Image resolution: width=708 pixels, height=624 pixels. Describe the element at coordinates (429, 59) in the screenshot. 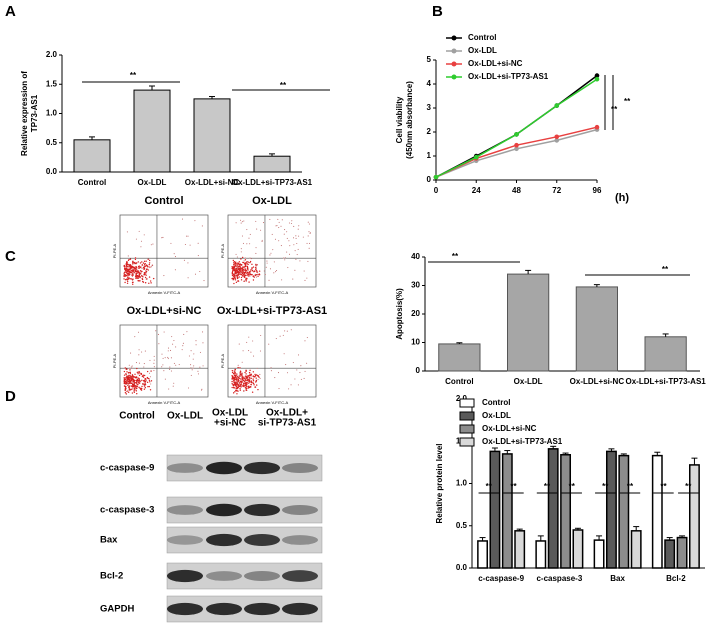

I see `y-tick-label: 5` at that location.